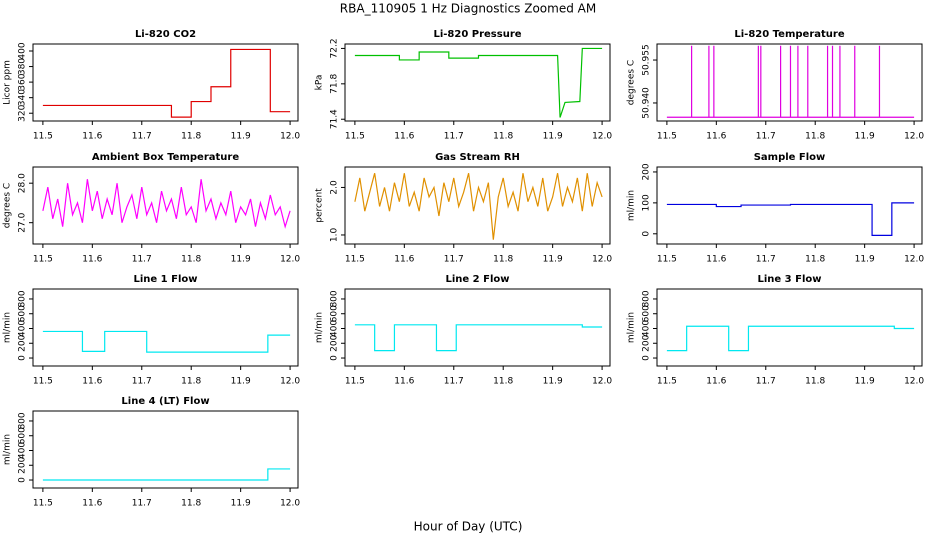  Describe the element at coordinates (468, 527) in the screenshot. I see `x-axis-label: Hour of Day (UTC)` at that location.